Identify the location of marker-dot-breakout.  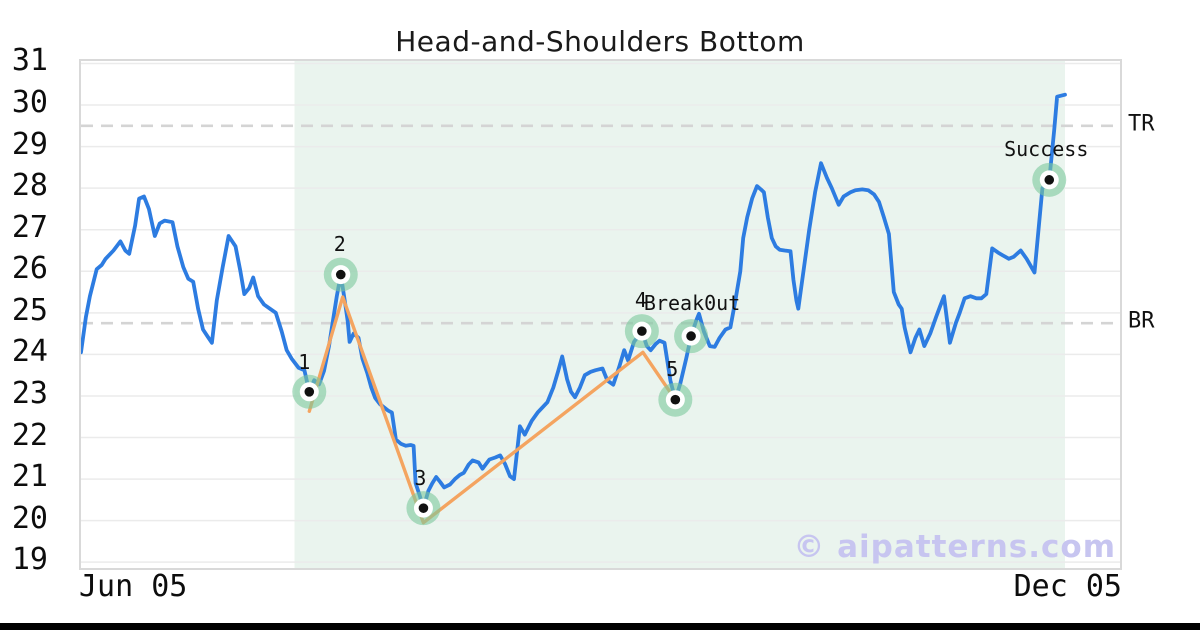
(691, 336).